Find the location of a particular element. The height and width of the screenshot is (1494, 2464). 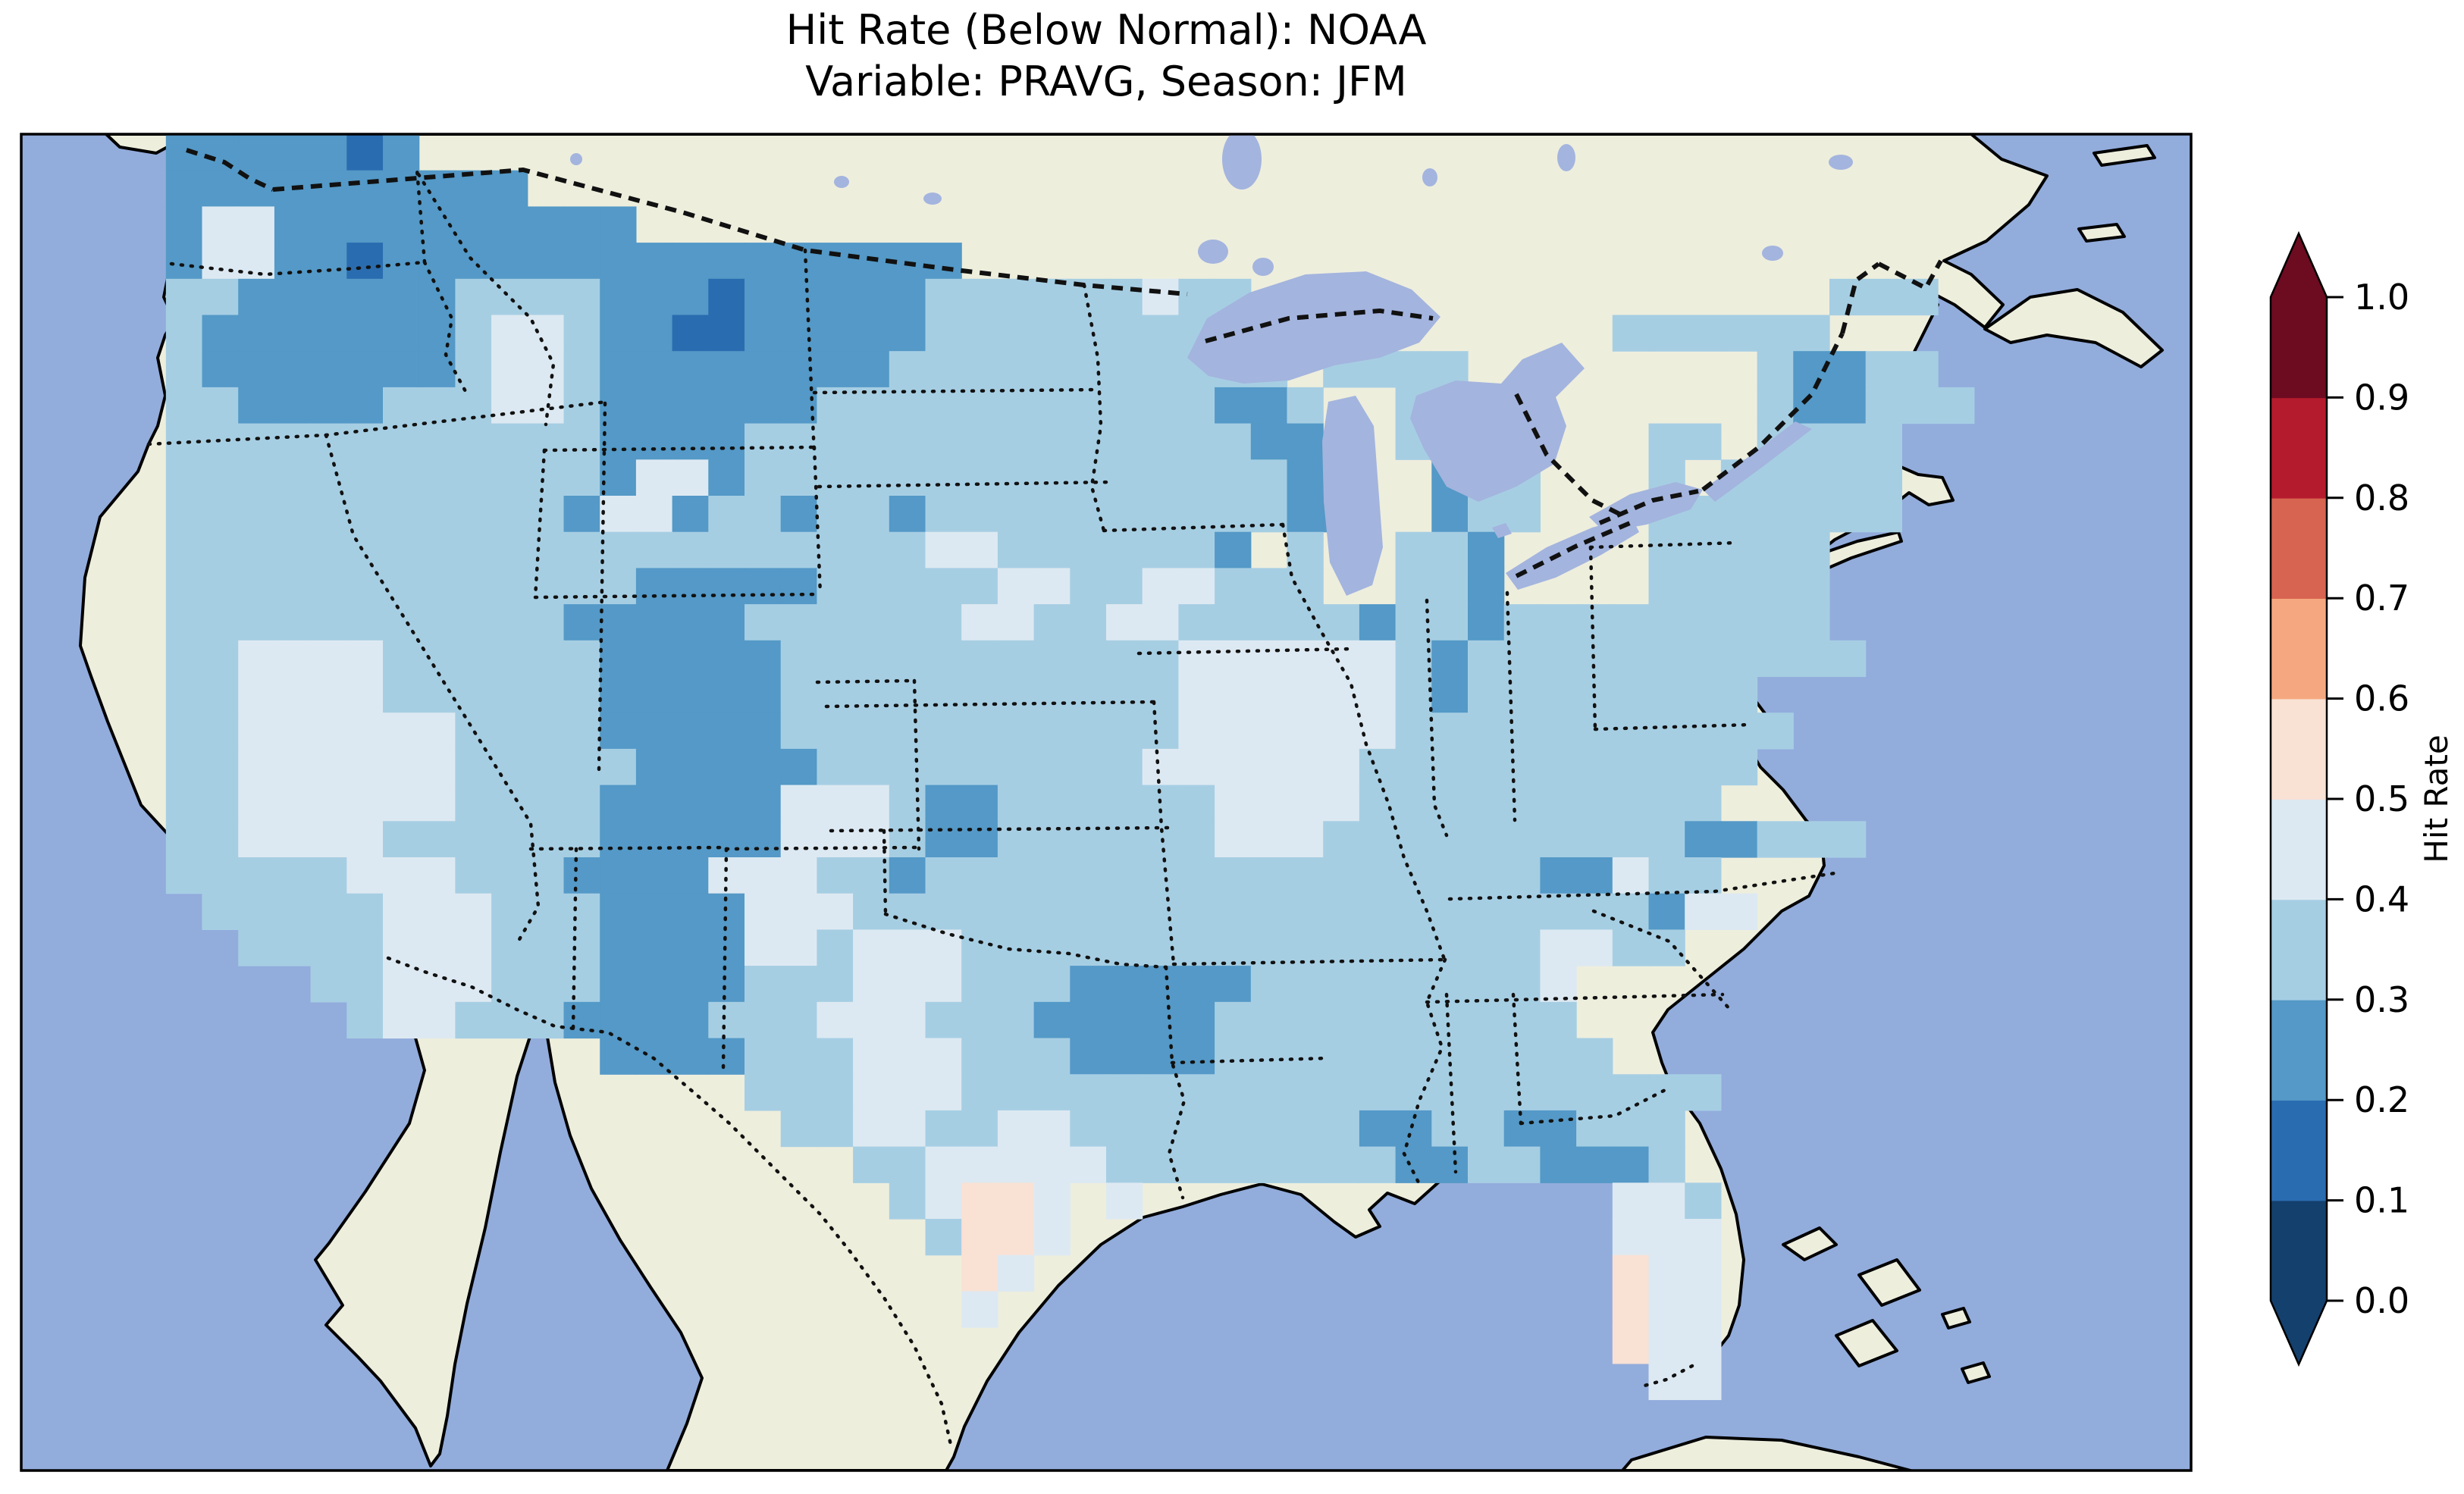

anticosti-island is located at coordinates (2124, 155).